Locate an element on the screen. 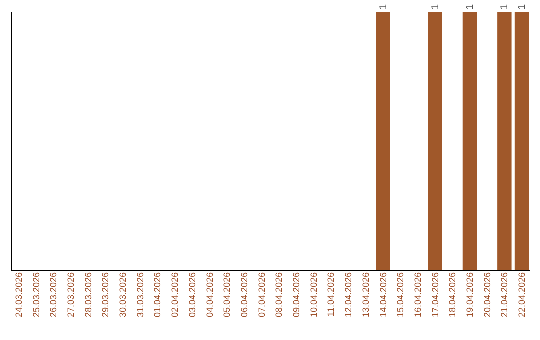 This screenshot has height=340, width=540. x-tick-label: 16.04.2026 is located at coordinates (417, 295).